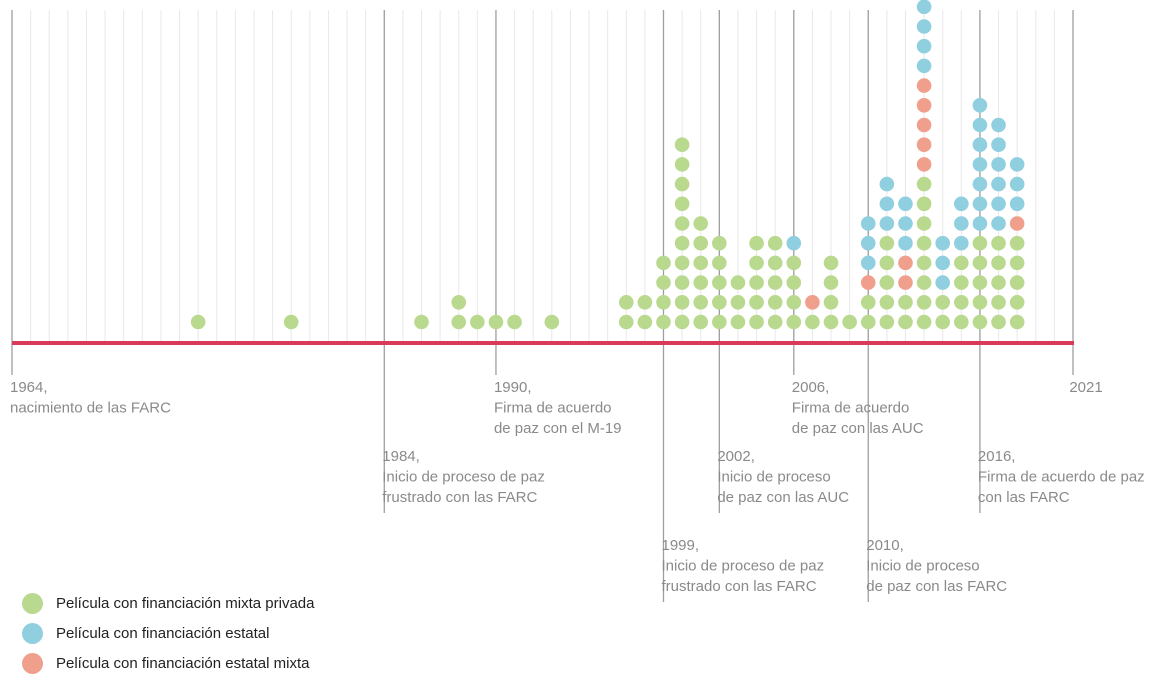 The height and width of the screenshot is (681, 1167). I want to click on event-description-2006-line-1: Firma de acuerdo, so click(851, 408).